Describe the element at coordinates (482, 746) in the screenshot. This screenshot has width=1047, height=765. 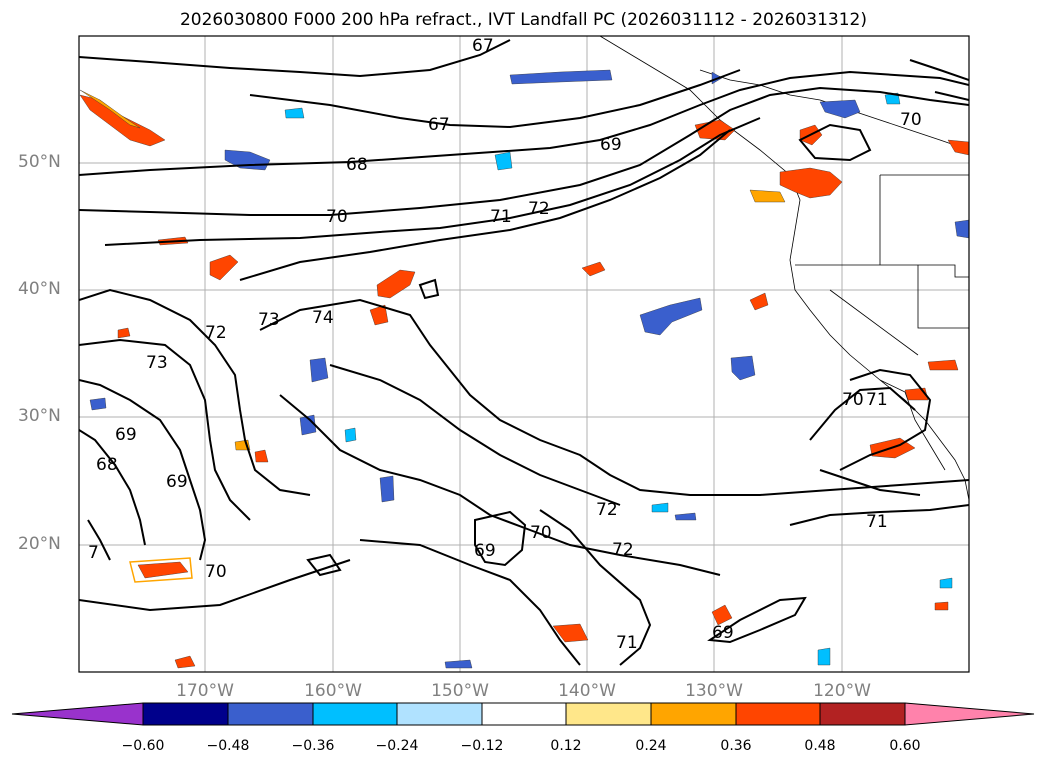
I see `colorbar-tick: −0.12` at that location.